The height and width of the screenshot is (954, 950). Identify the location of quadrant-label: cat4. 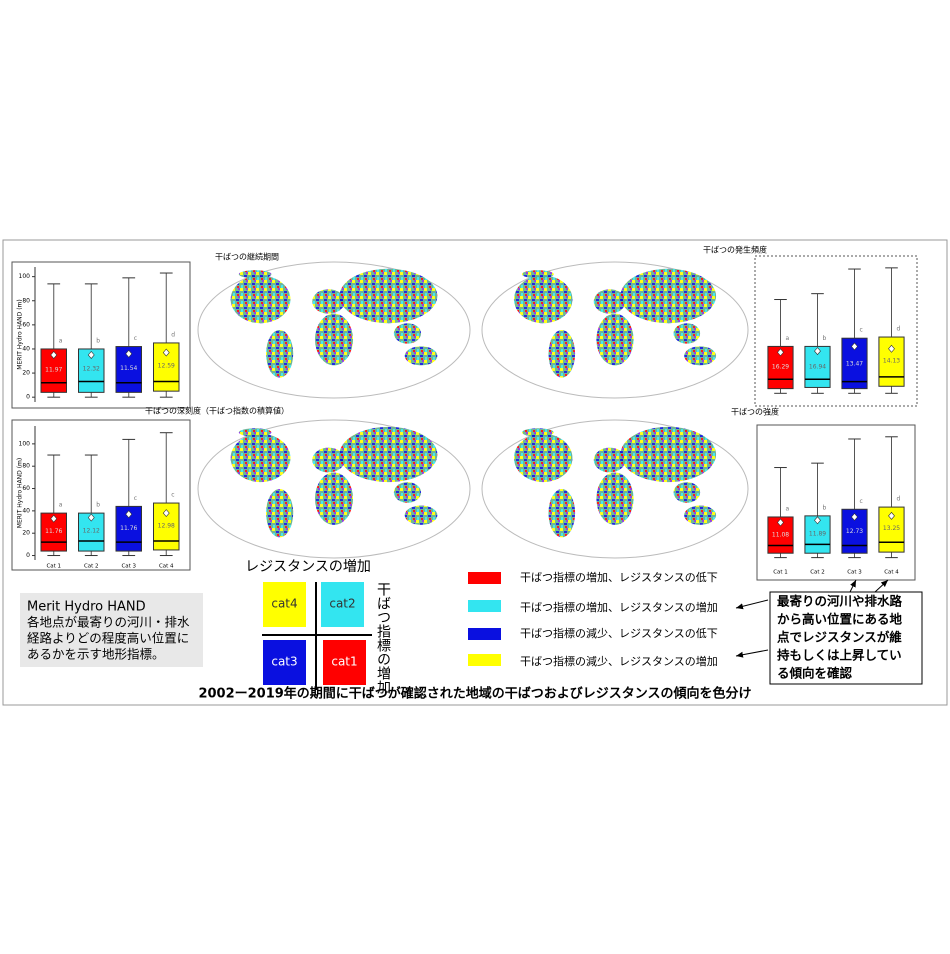
(284, 604).